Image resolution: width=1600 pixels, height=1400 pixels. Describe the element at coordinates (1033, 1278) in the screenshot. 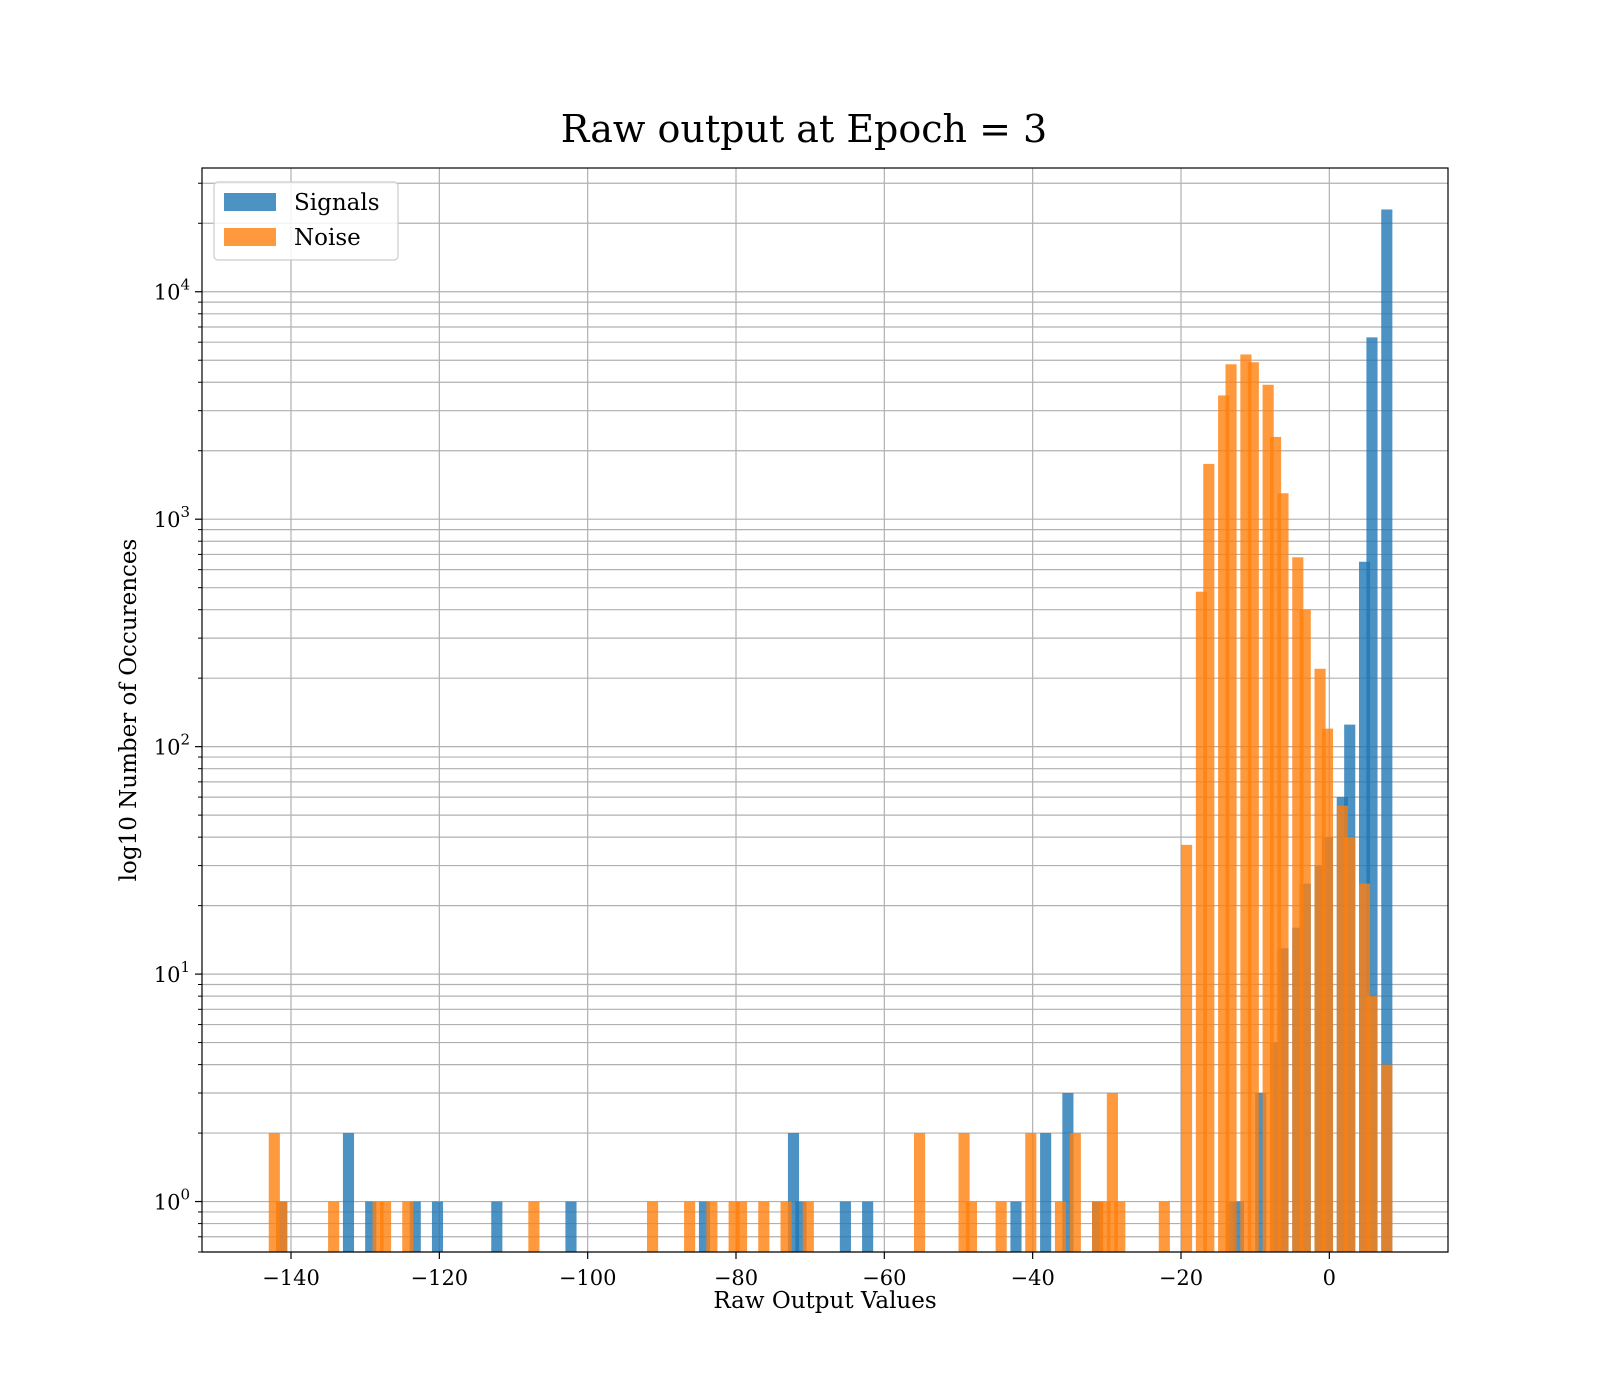

I see `x-tick-label: −40` at that location.